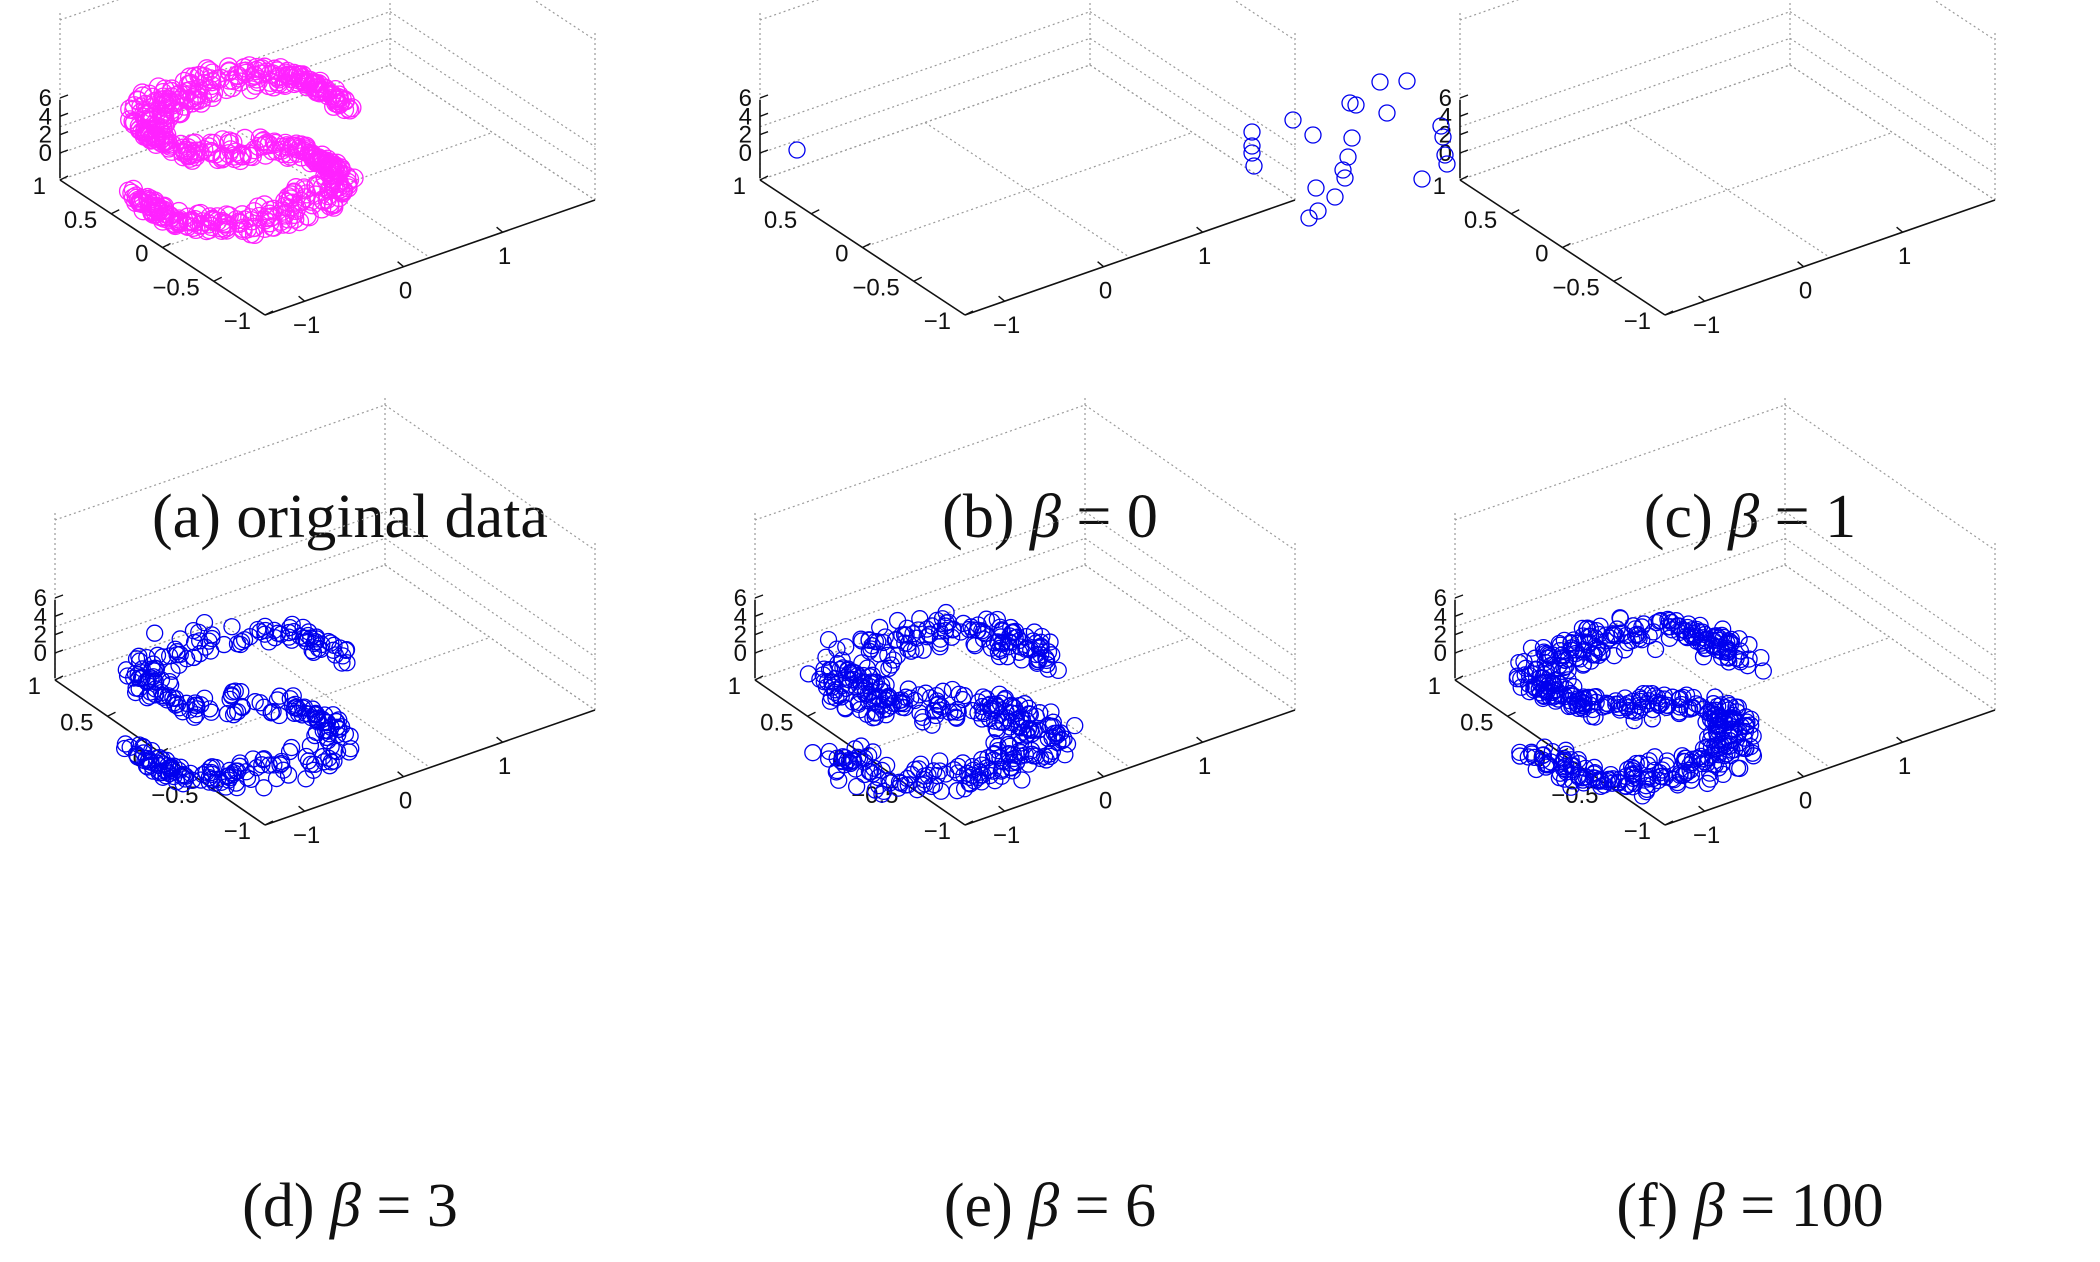 Image resolution: width=2100 pixels, height=1262 pixels. Describe the element at coordinates (350, 517) in the screenshot. I see `caption-a: (a) original data` at that location.